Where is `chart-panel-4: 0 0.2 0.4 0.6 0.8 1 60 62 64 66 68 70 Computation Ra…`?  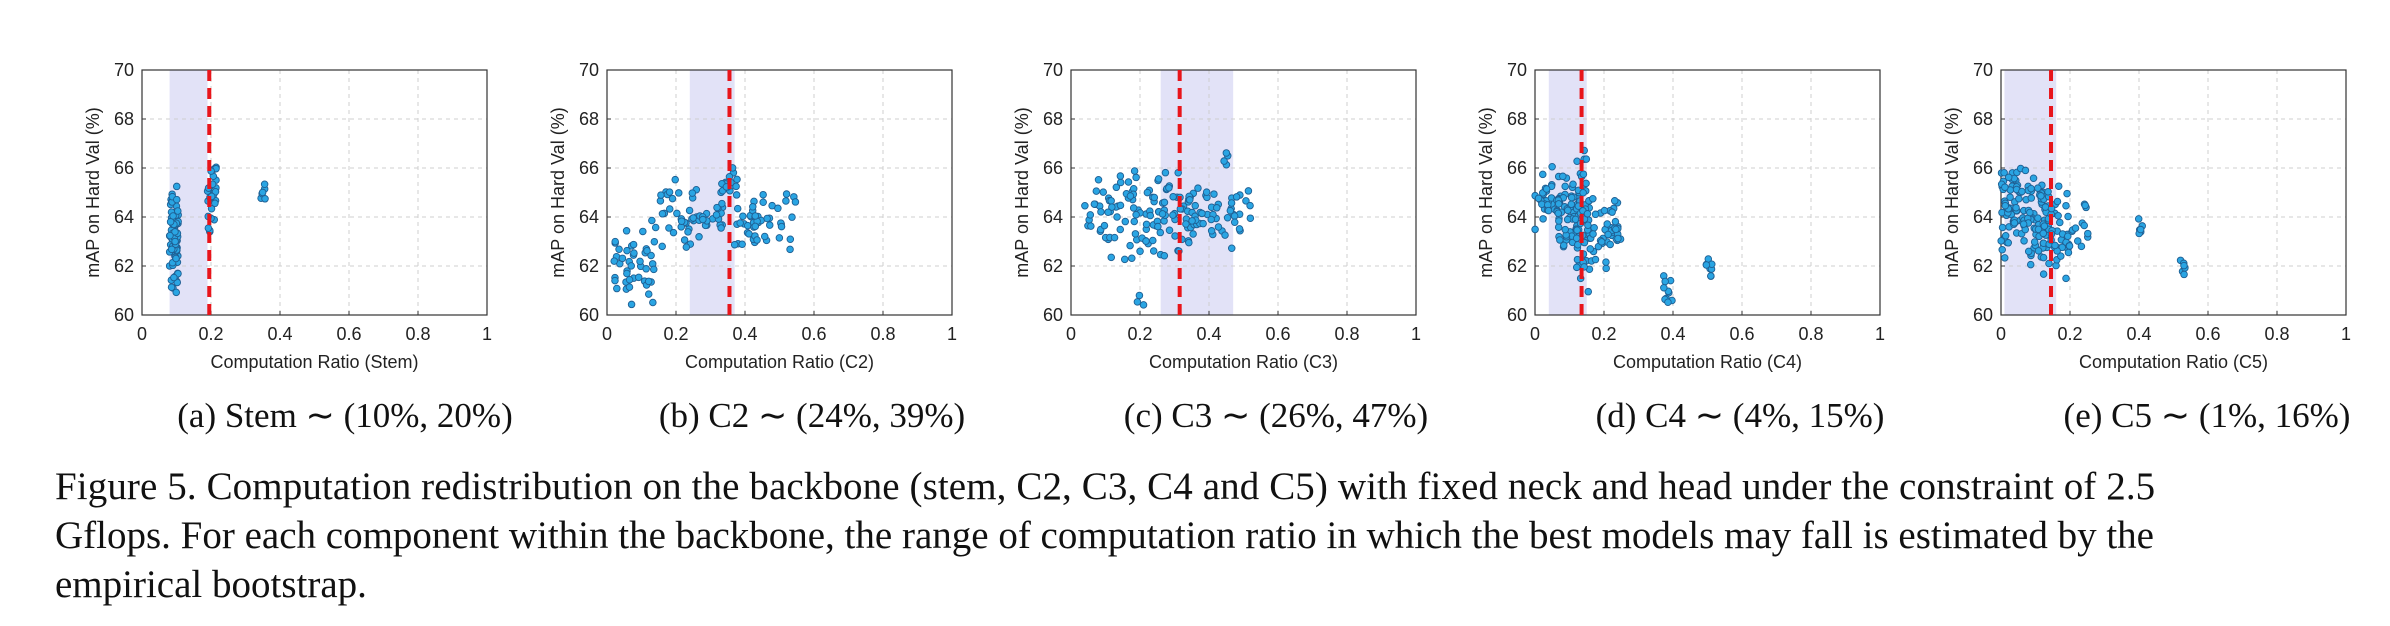
chart-panel-4: 0 0.2 0.4 0.6 0.8 1 60 62 64 66 68 70 Computation Ra… is located at coordinates (2146, 216).